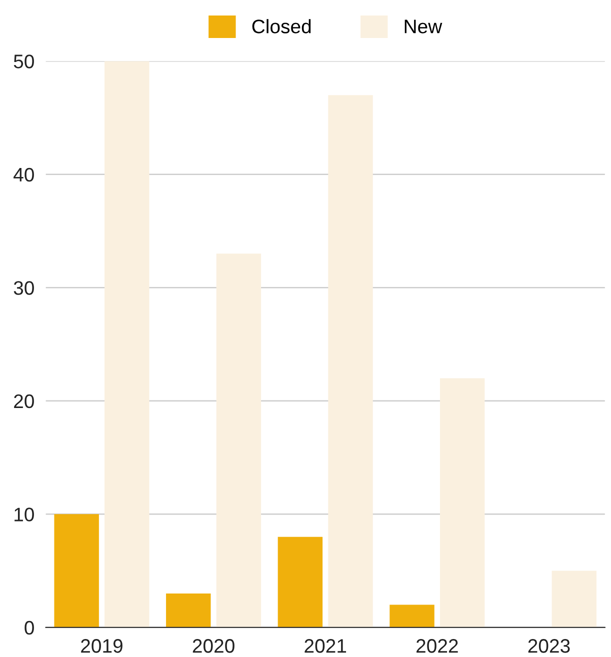 The height and width of the screenshot is (657, 611). What do you see at coordinates (29, 627) in the screenshot?
I see `y-tick-label: 0` at bounding box center [29, 627].